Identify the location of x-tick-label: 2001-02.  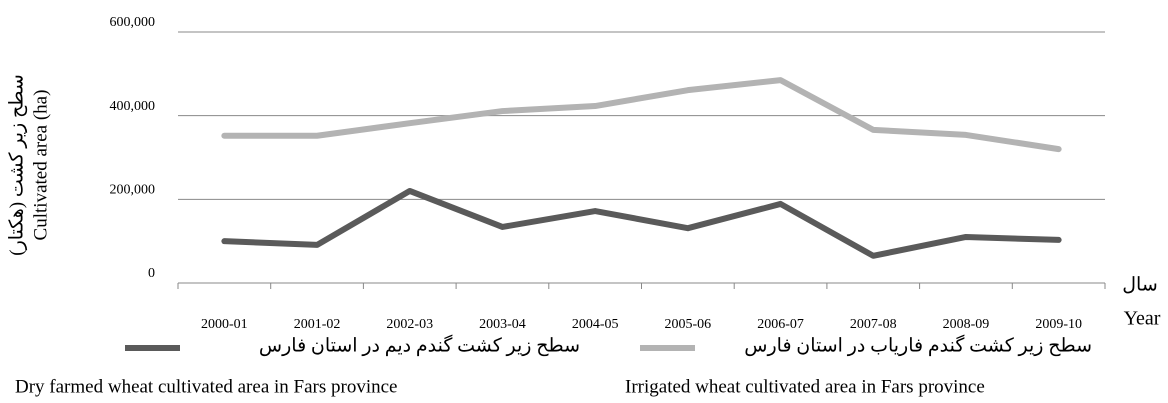
(317, 324).